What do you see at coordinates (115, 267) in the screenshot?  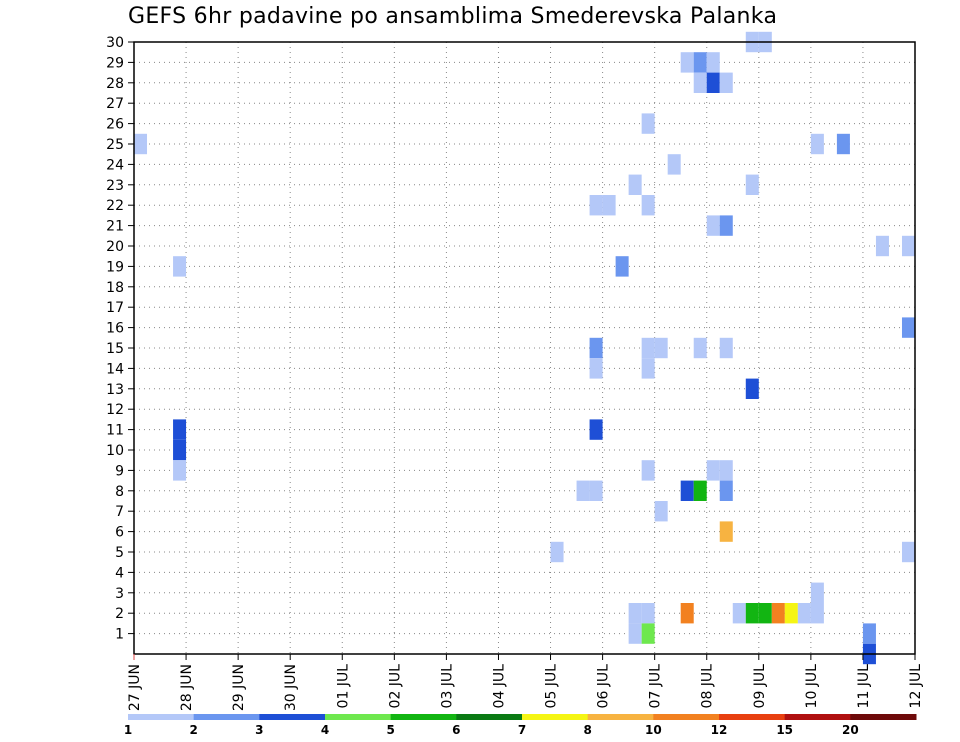 I see `y-tick-label: 19` at bounding box center [115, 267].